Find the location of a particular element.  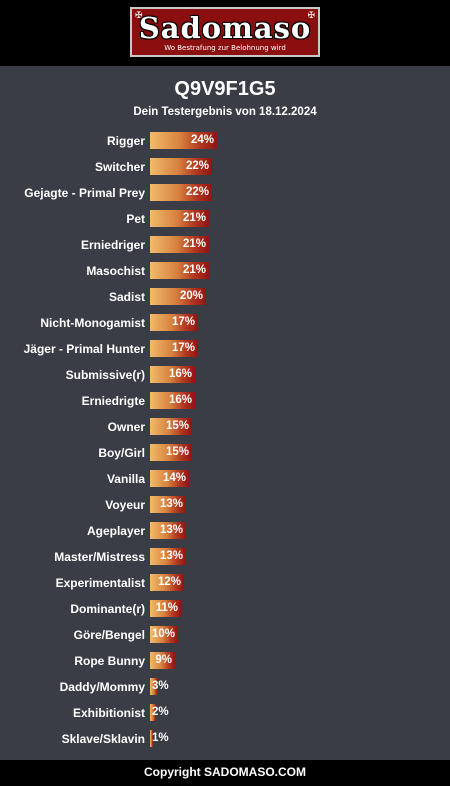

result-row: Nicht-Monogamist 17% is located at coordinates (225, 324).